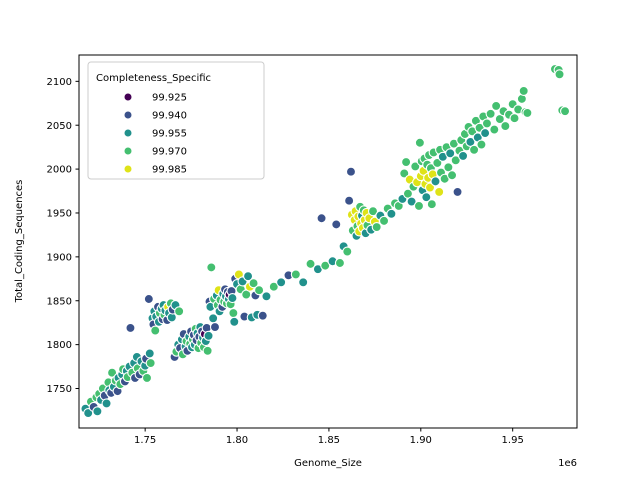  Describe the element at coordinates (59, 214) in the screenshot. I see `y-tick-label: 1950` at that location.